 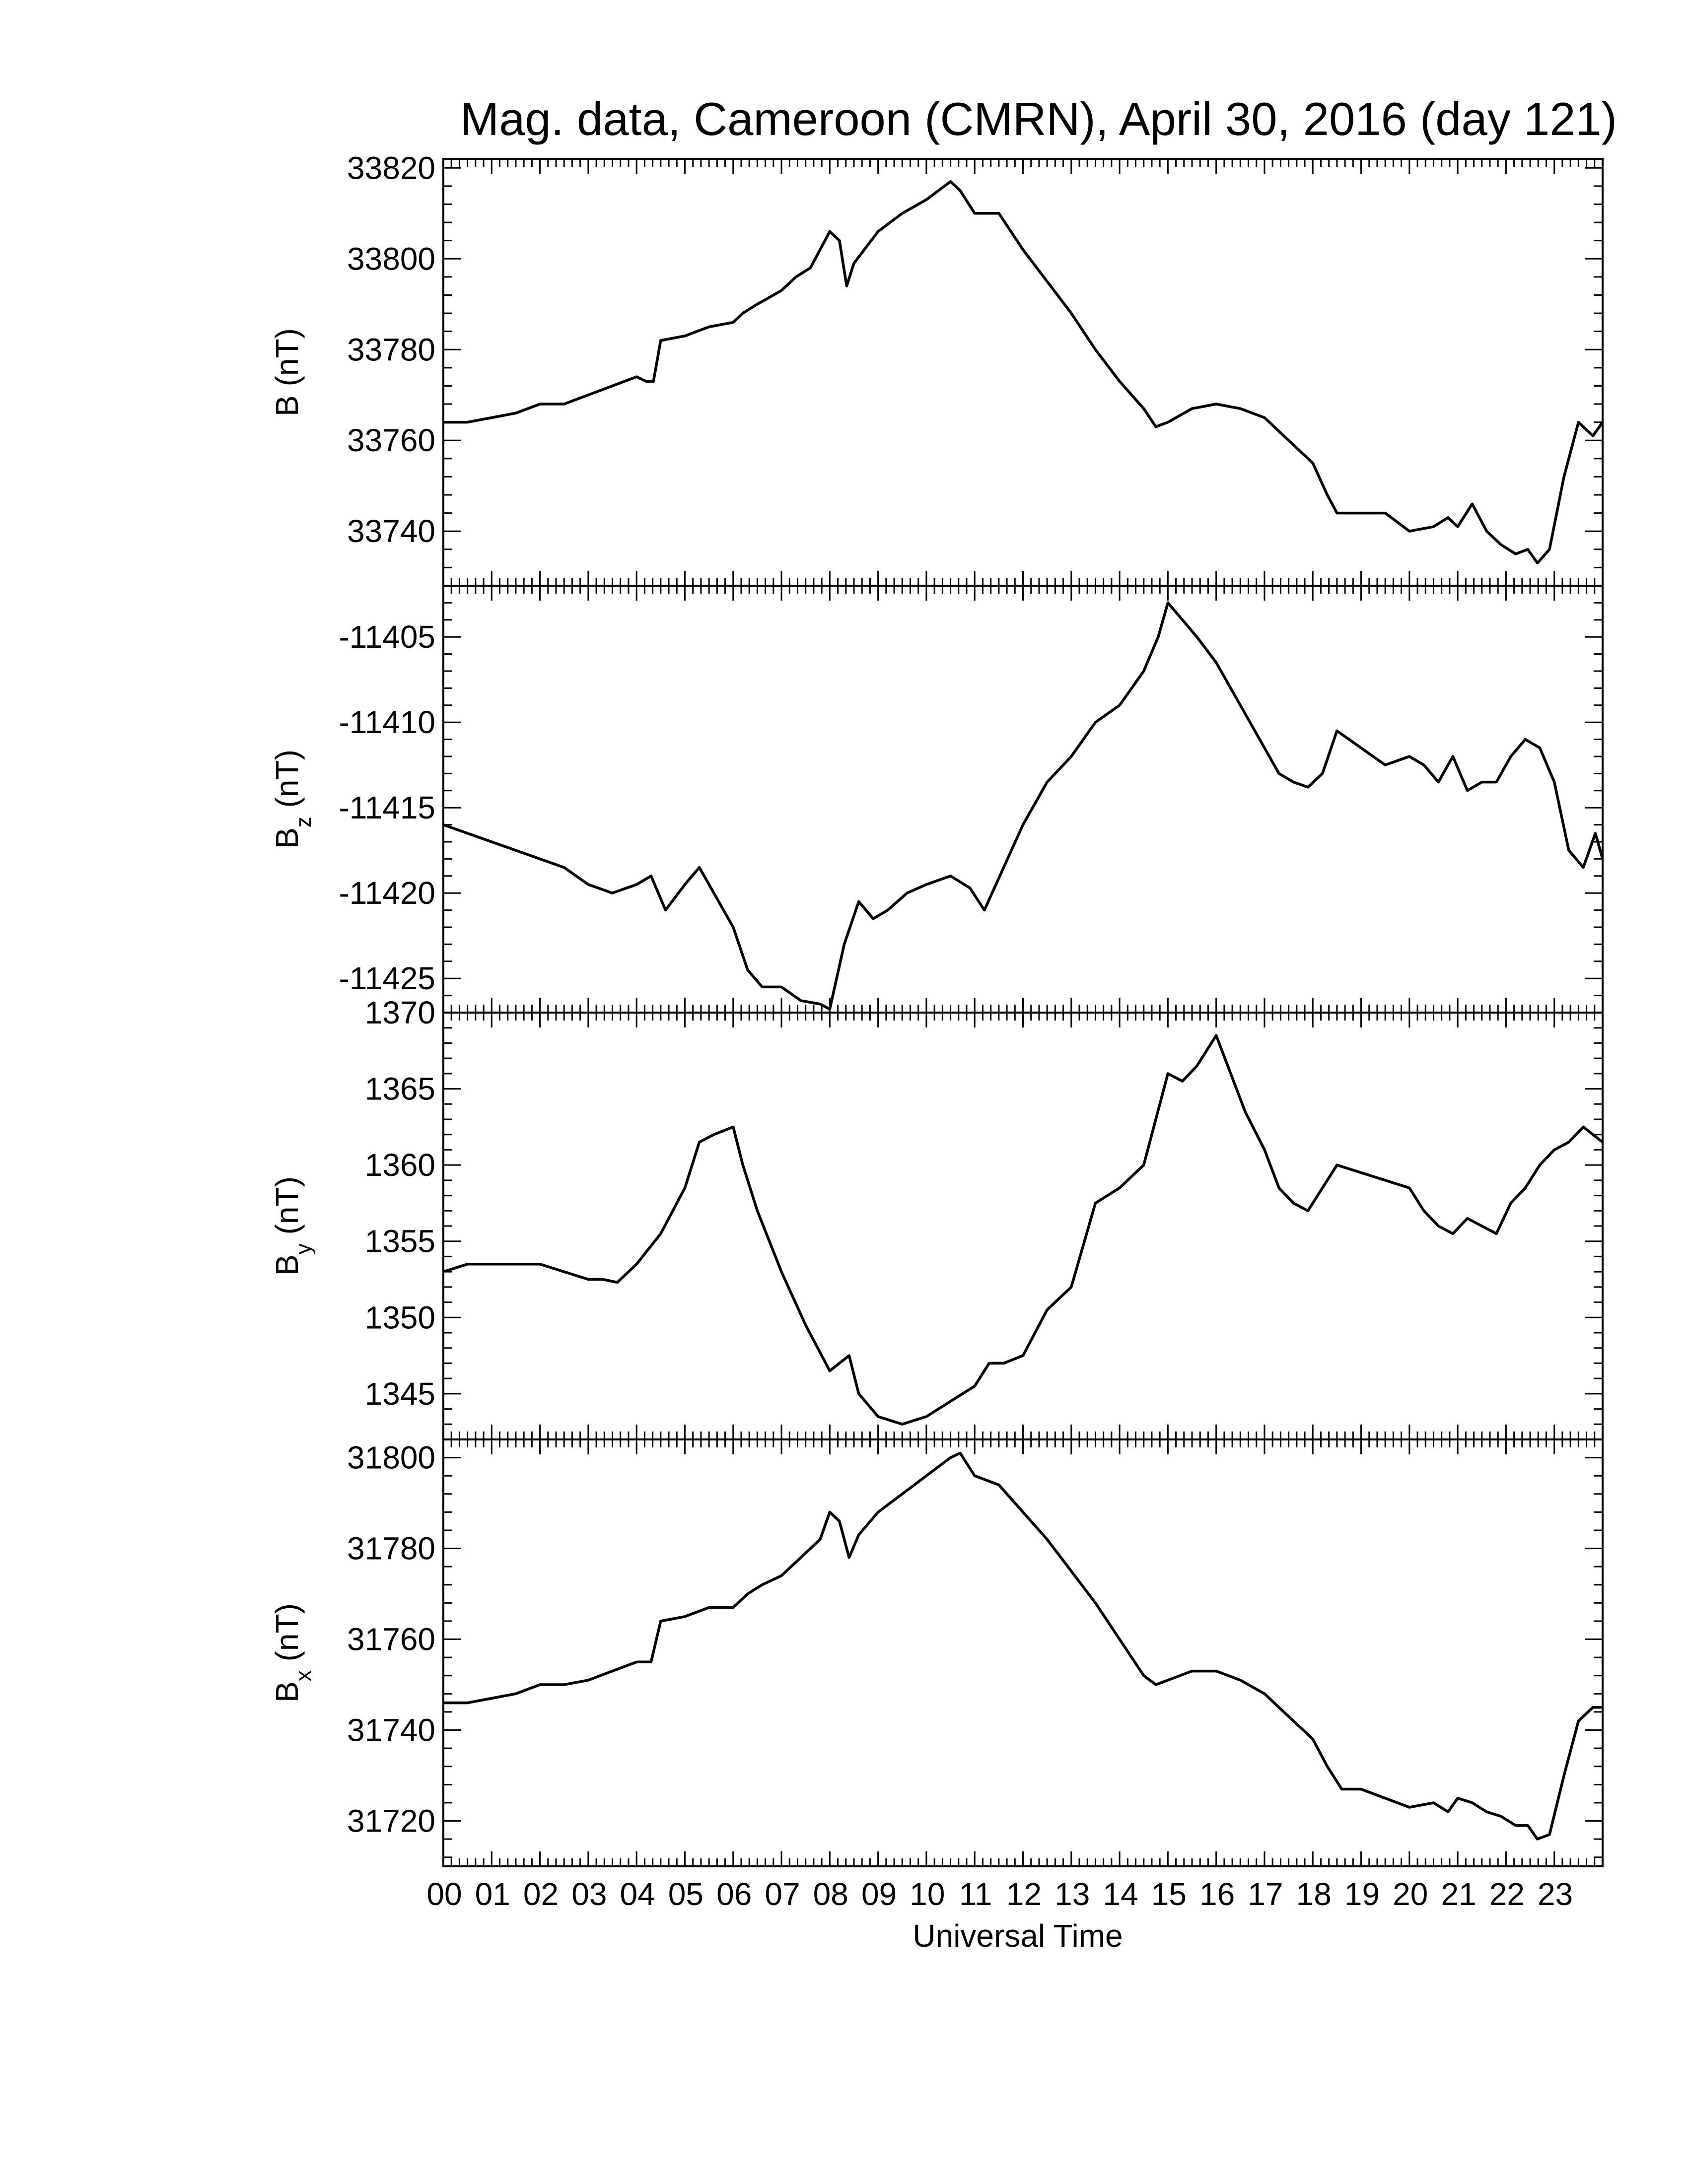 I want to click on y-tick-label: -11415, so click(x=387, y=807).